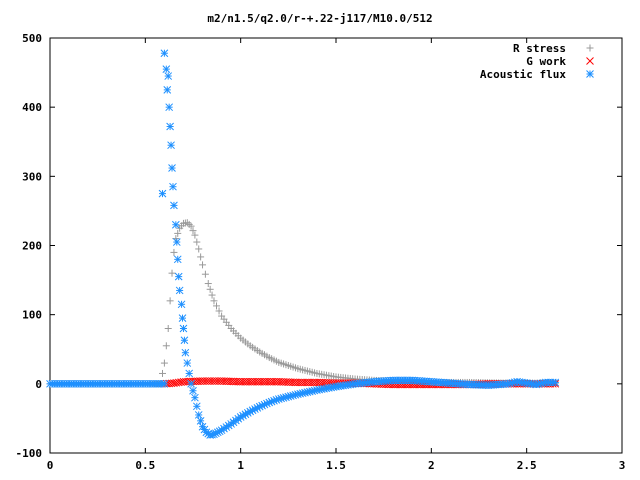  I want to click on x-tick-label: 3, so click(622, 465).